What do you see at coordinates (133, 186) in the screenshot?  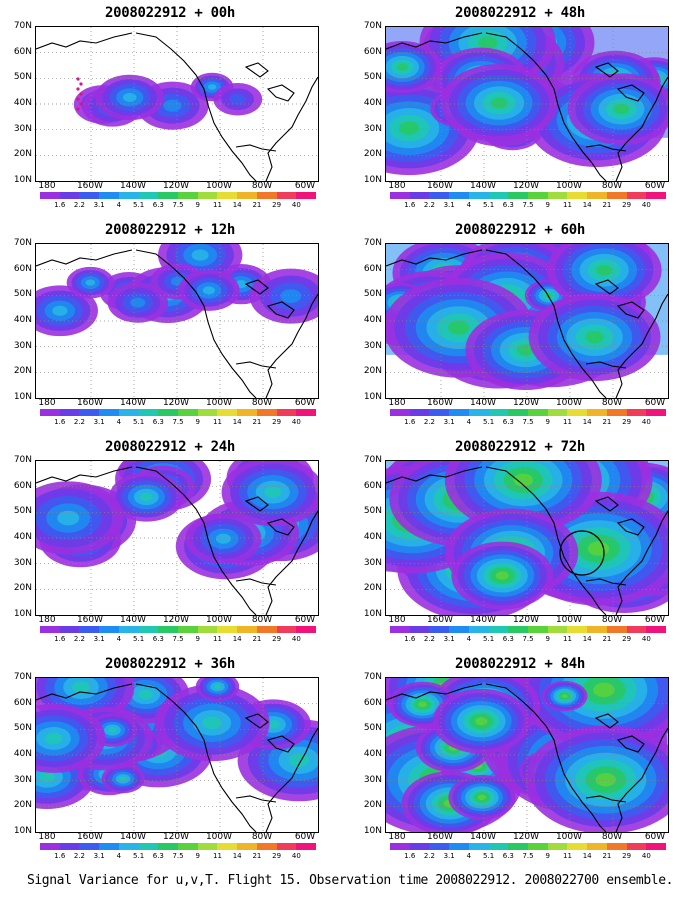 I see `longitude-label: 140W` at bounding box center [133, 186].